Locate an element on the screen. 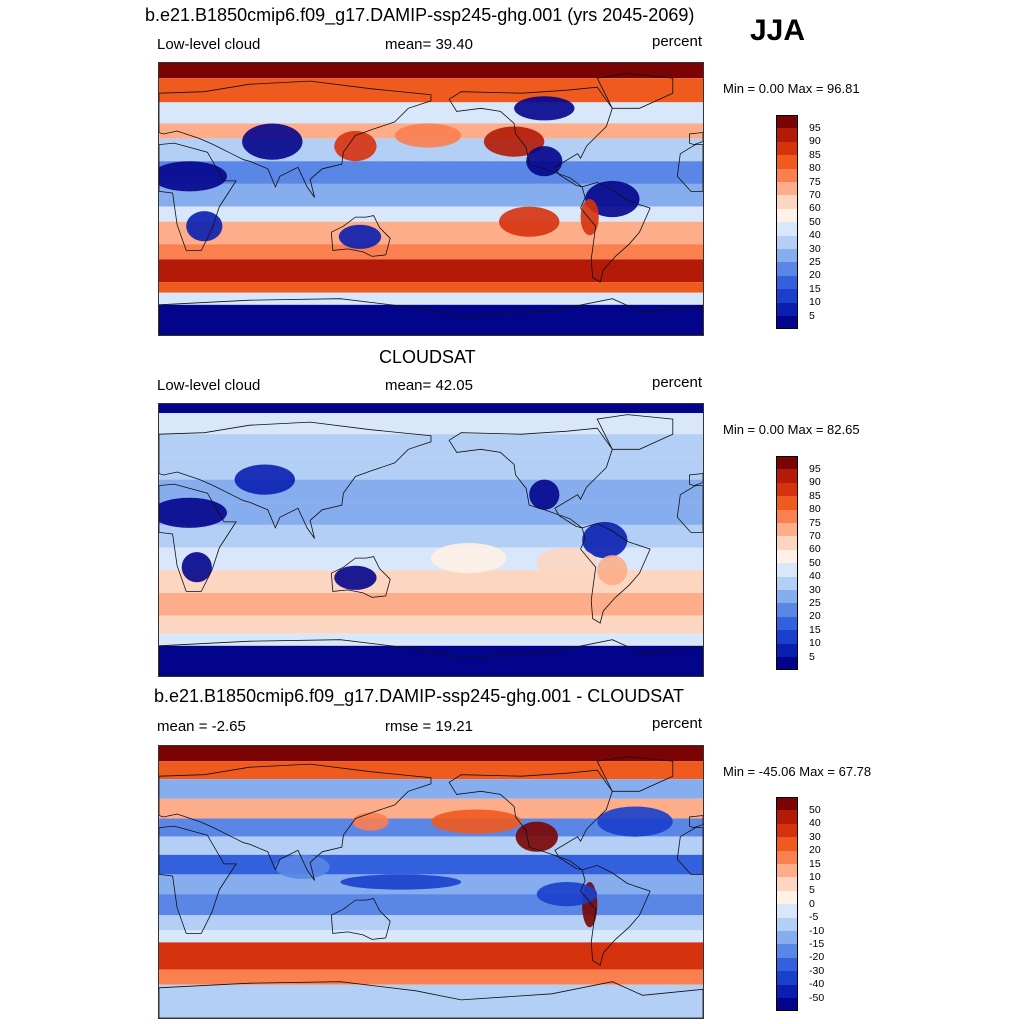 The width and height of the screenshot is (1024, 1024). panel-2-map is located at coordinates (431, 540).